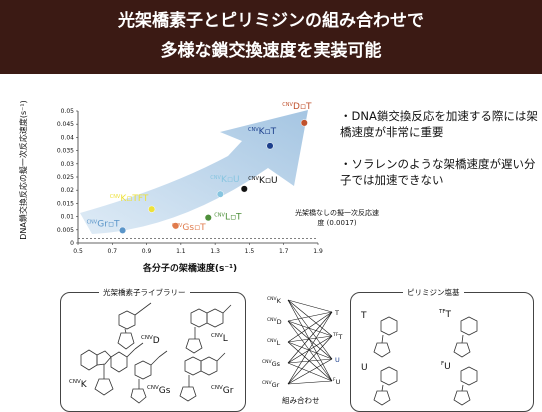 The image size is (542, 412). Describe the element at coordinates (222, 390) in the screenshot. I see `library-item-cnvgr: CNVGr` at that location.